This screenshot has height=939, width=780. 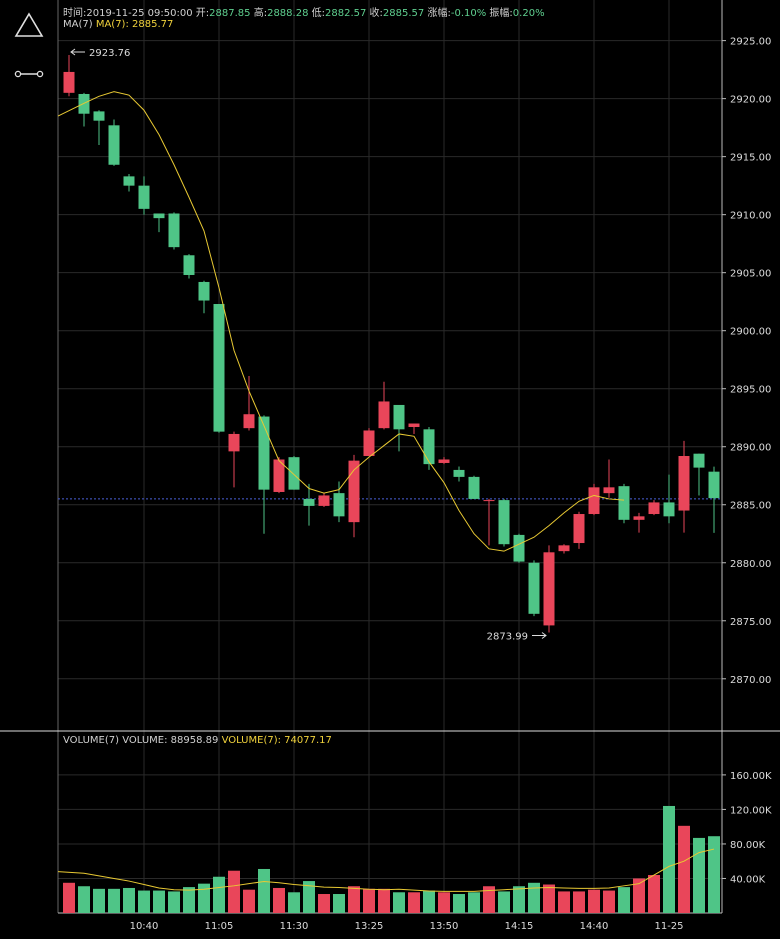 What do you see at coordinates (29, 74) in the screenshot?
I see `segment-draw-icon` at bounding box center [29, 74].